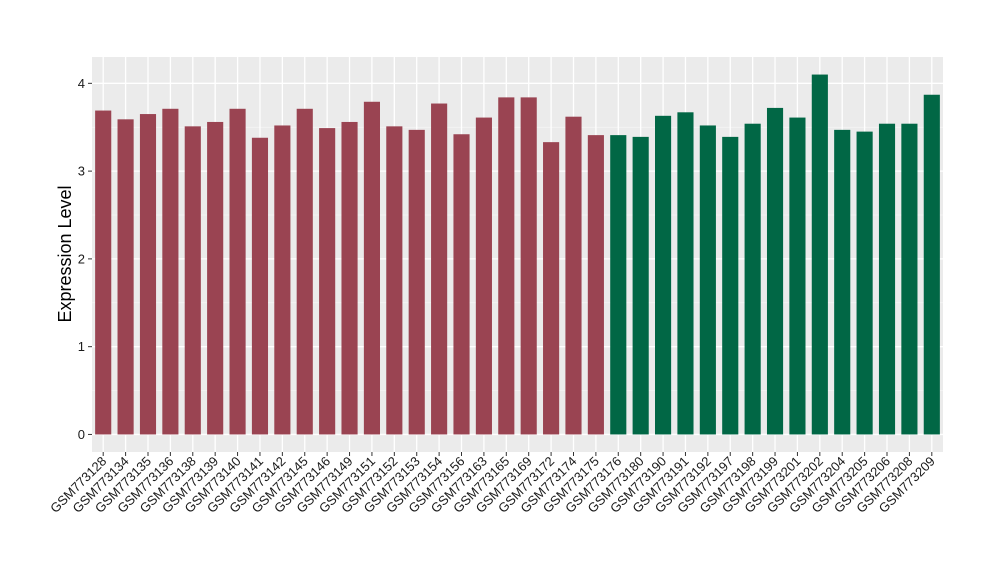 This screenshot has height=580, width=1000. What do you see at coordinates (81, 171) in the screenshot?
I see `y-tick-label: 3` at bounding box center [81, 171].